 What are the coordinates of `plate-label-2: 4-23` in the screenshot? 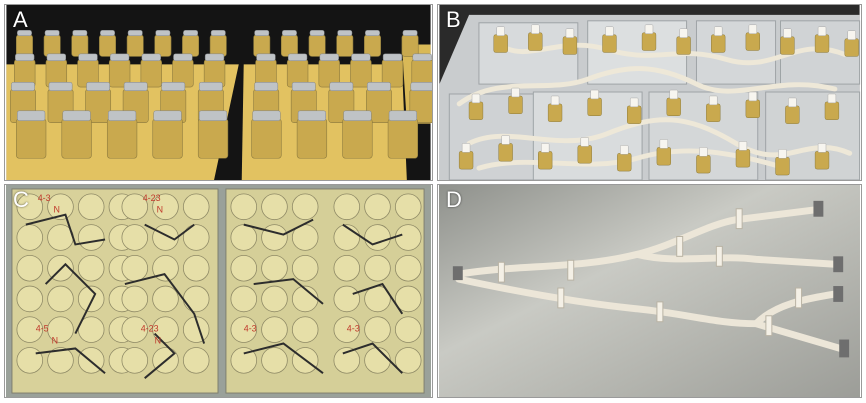 It's located at (152, 198).